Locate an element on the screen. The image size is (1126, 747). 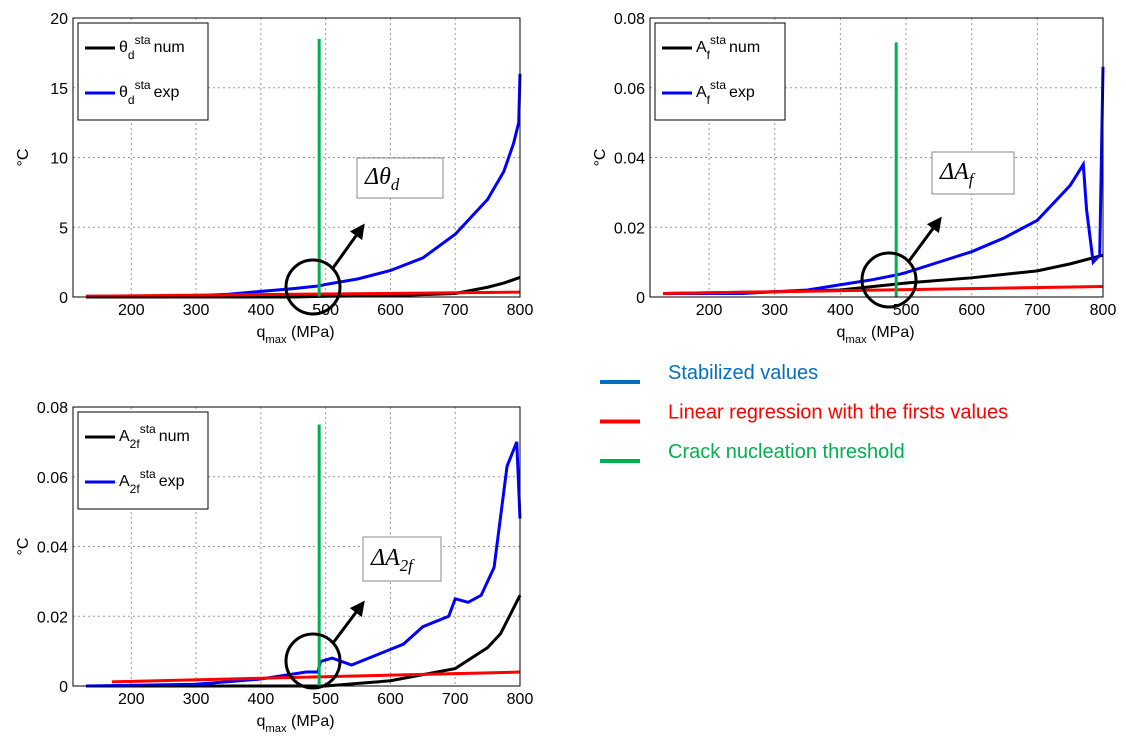
legend-label: Afsta exp is located at coordinates (725, 92).